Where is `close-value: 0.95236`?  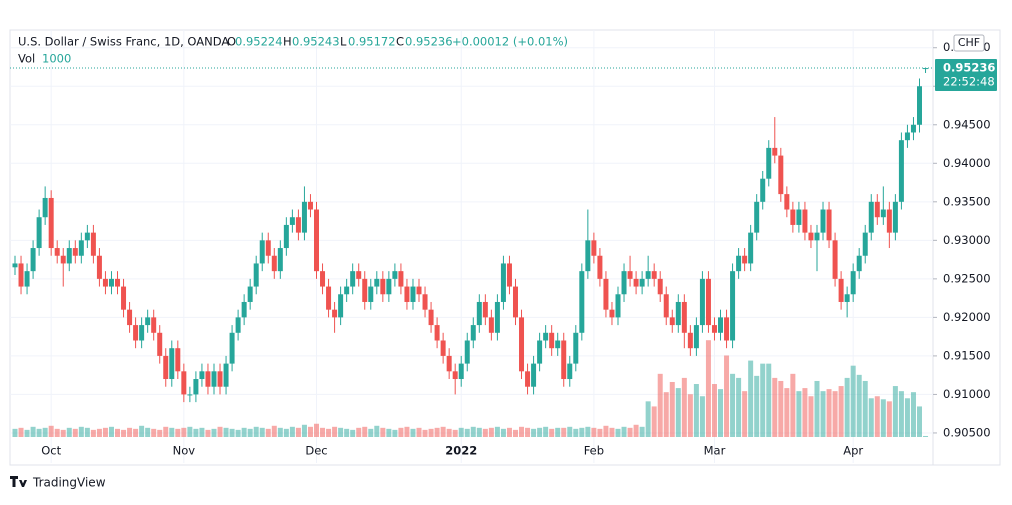 close-value: 0.95236 is located at coordinates (429, 42).